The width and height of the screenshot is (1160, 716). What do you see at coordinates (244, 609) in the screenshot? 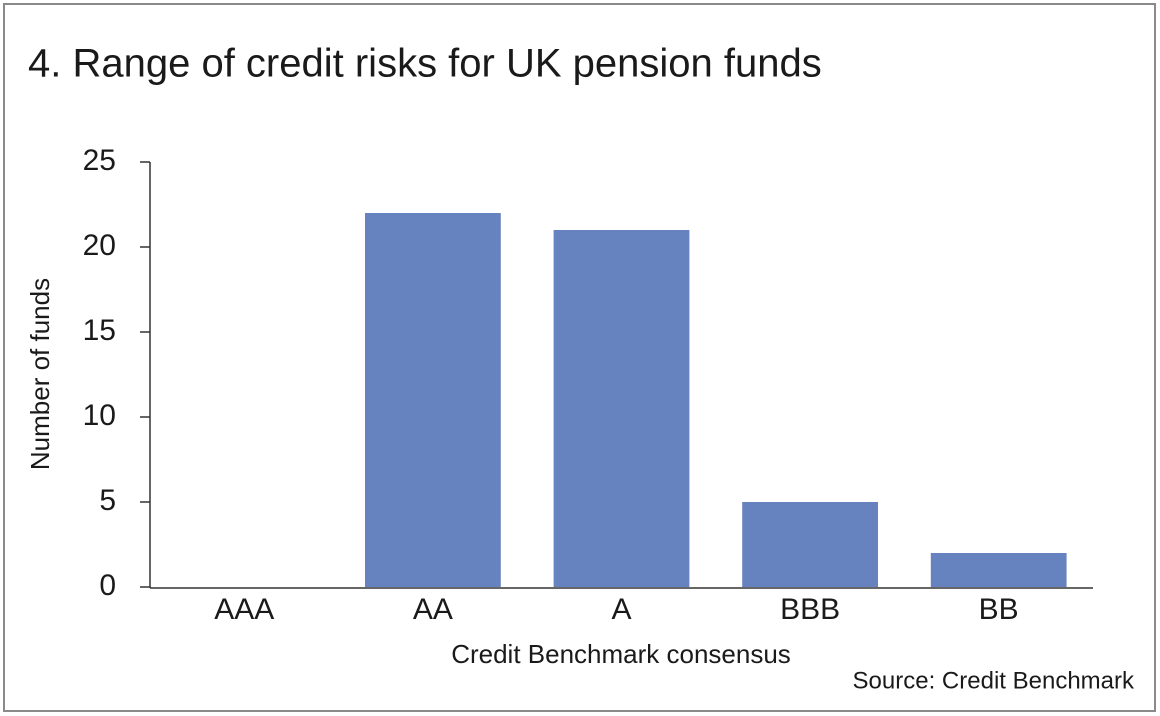
I see `x-tick-label: AAA` at bounding box center [244, 609].